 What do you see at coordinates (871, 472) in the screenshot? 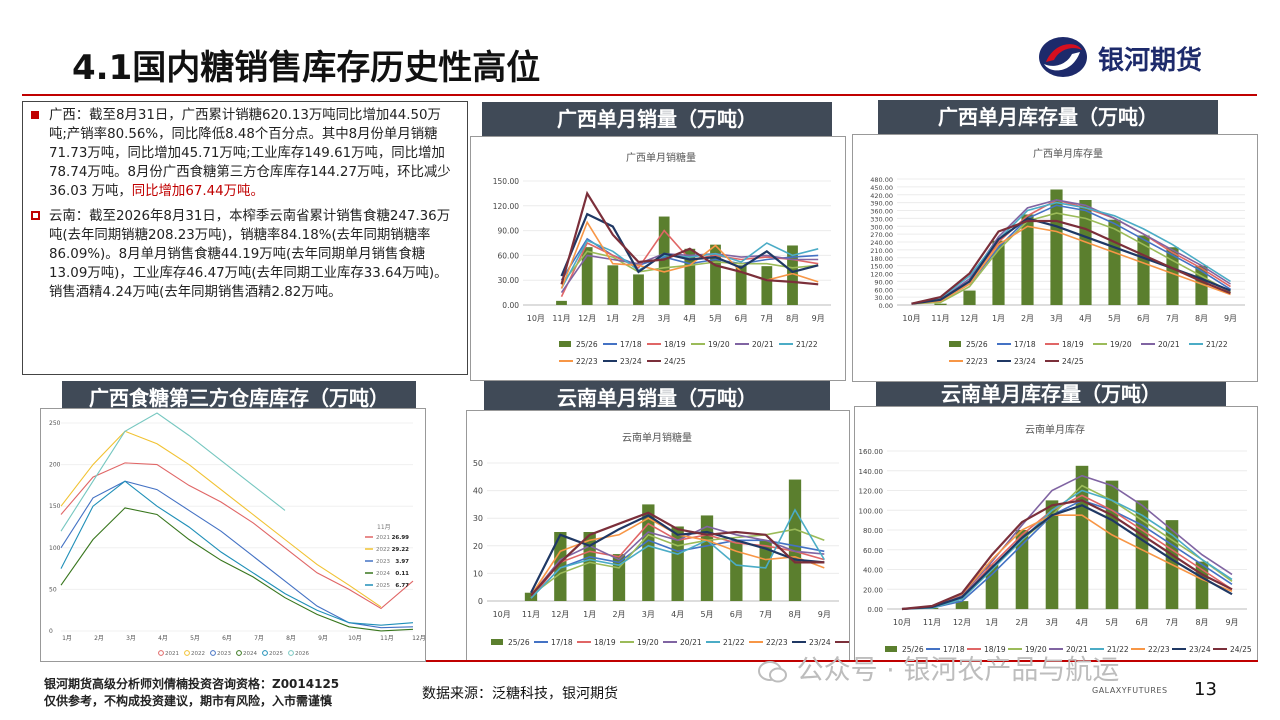
I see `y-tick-label: 140.00` at bounding box center [871, 472].